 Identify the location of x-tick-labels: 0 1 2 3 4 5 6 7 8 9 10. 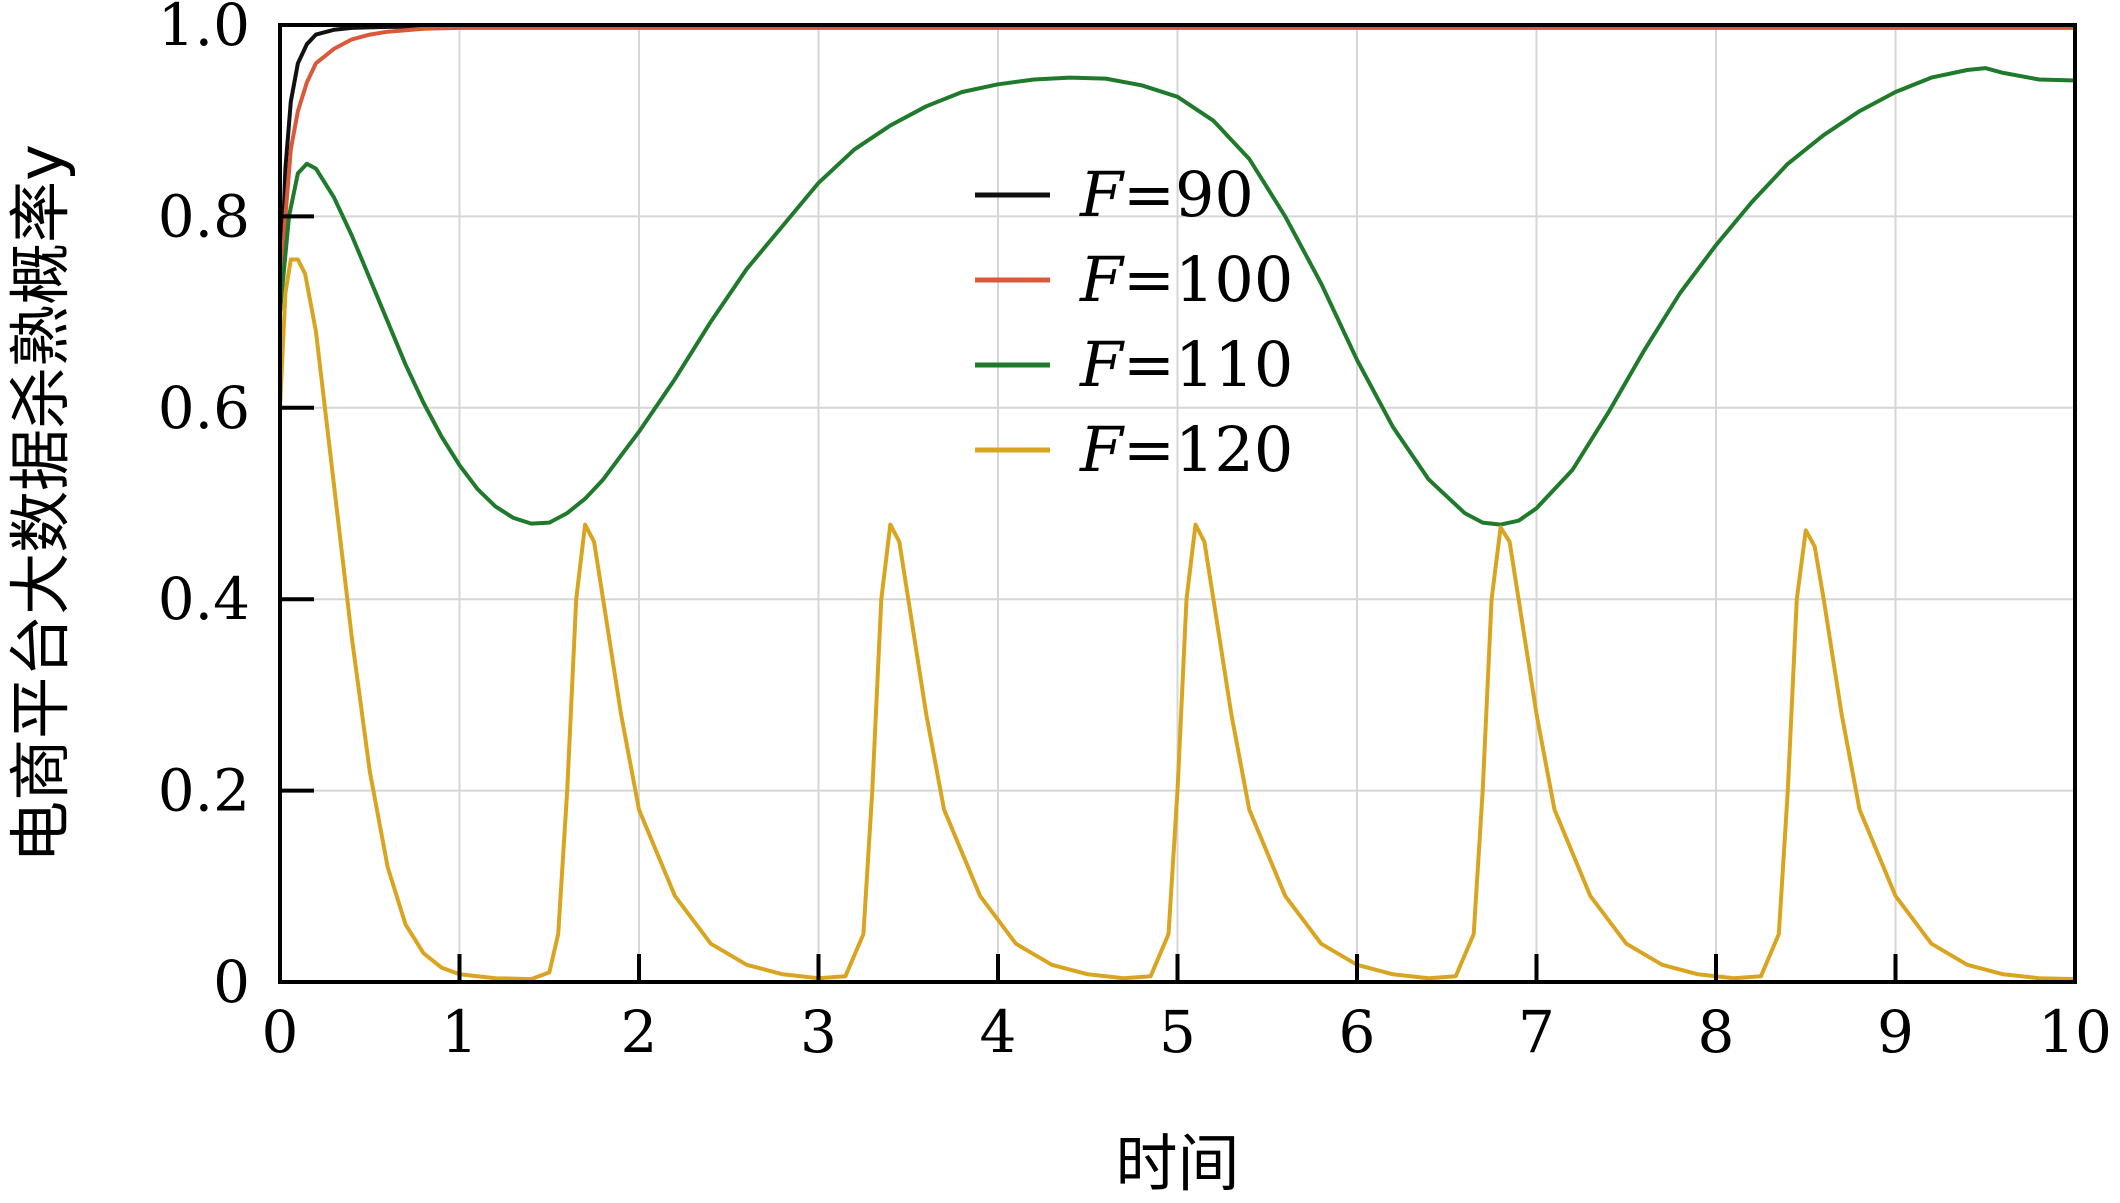
(1187, 1032).